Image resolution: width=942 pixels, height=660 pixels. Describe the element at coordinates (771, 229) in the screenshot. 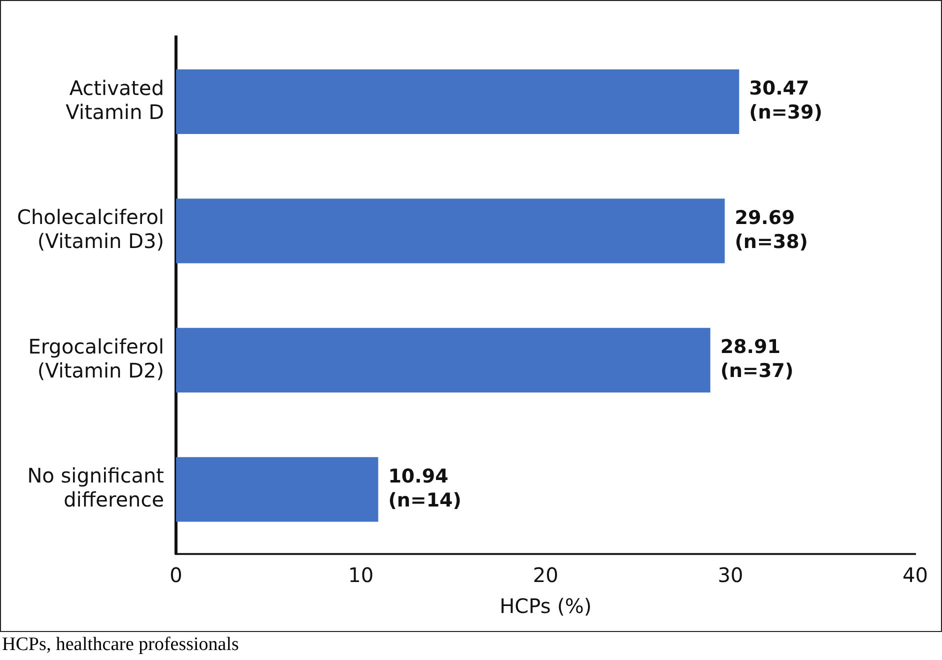

I see `data-label: 29.69 (n=38)` at that location.